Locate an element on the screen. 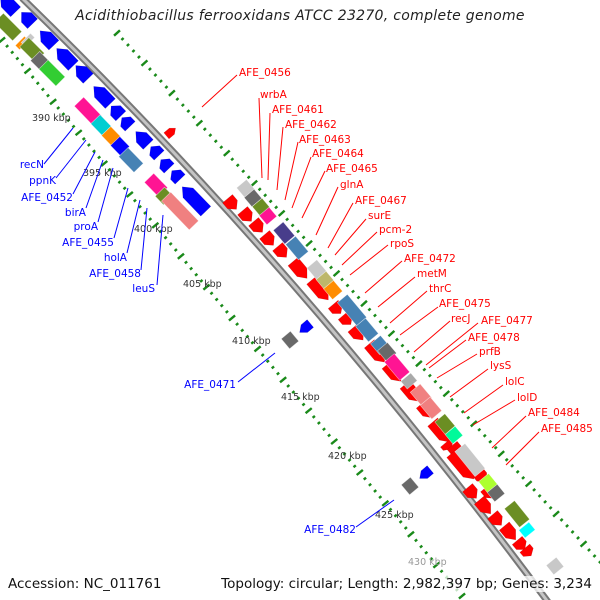 The height and width of the screenshot is (600, 600). gene-name: AFE_0461 is located at coordinates (298, 110).